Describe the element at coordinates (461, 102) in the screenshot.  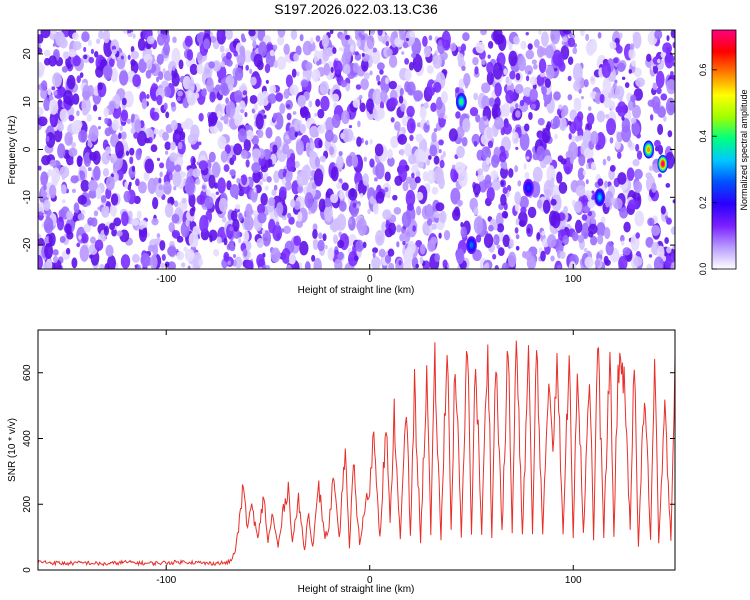
I see `spectrogram-feature` at that location.